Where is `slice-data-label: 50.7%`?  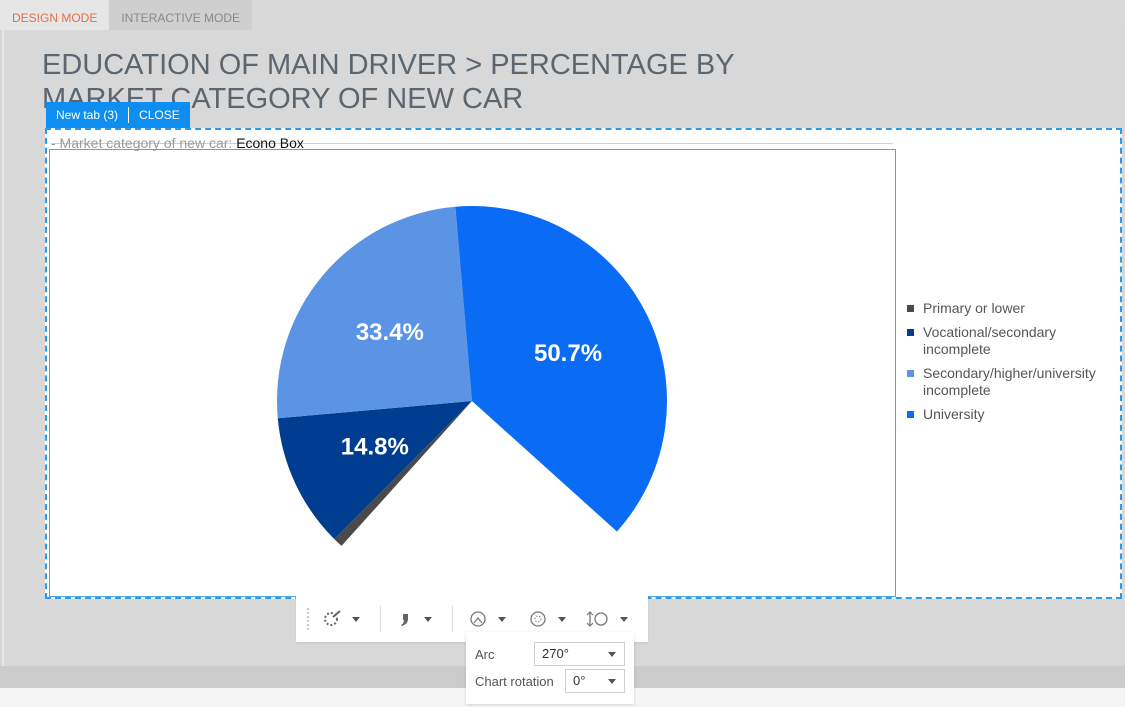 slice-data-label: 50.7% is located at coordinates (568, 353).